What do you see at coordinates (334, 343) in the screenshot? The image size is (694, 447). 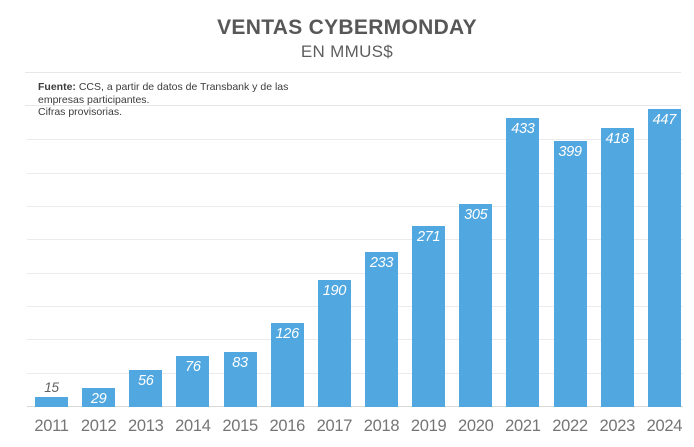 I see `bar-2017: 190` at bounding box center [334, 343].